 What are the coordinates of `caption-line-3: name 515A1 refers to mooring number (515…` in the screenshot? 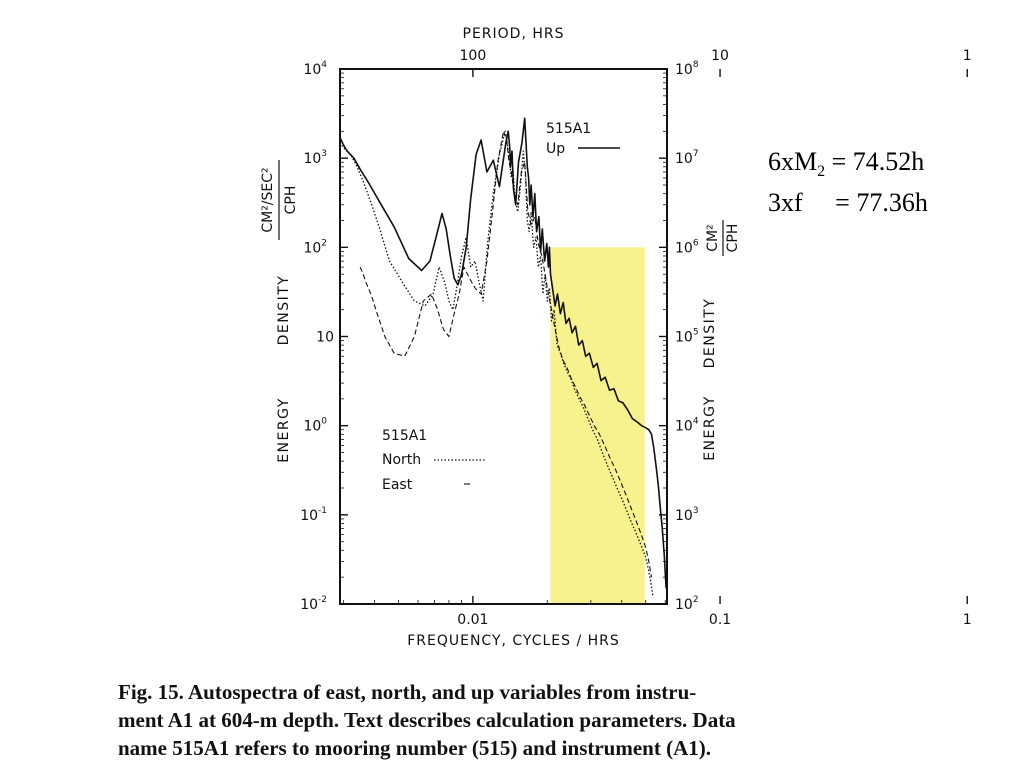 It's located at (415, 748).